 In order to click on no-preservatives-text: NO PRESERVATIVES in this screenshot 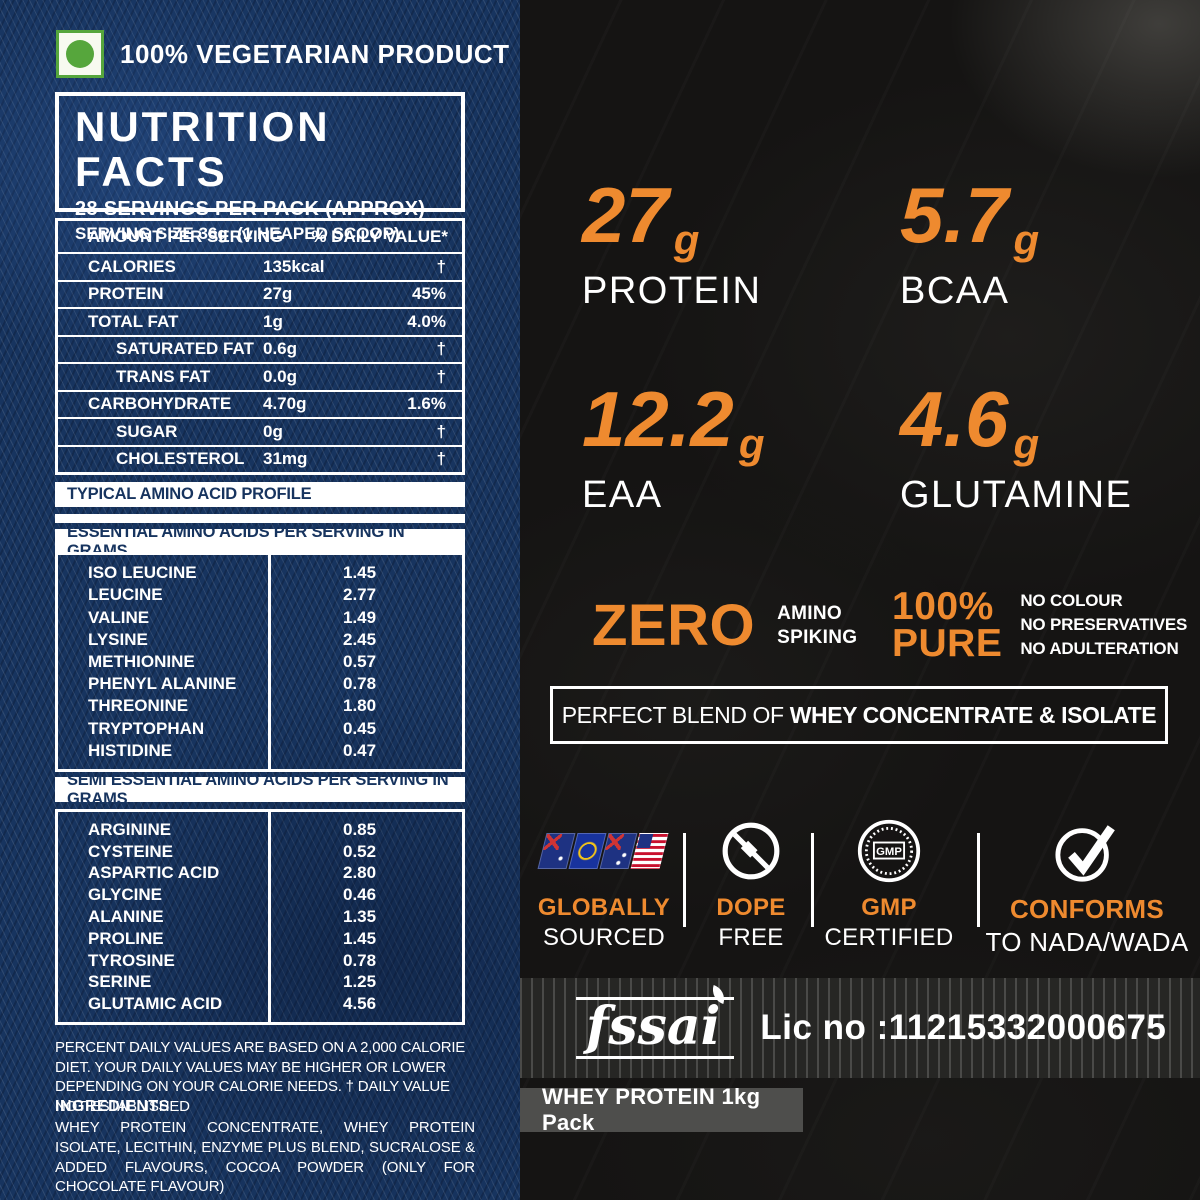, I will do `click(1104, 625)`.